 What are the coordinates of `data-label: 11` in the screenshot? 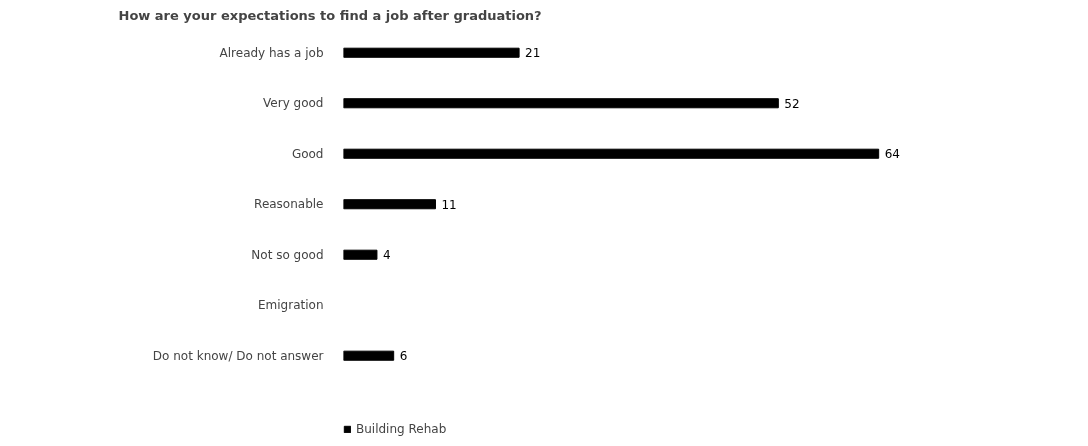 It's located at (449, 204).